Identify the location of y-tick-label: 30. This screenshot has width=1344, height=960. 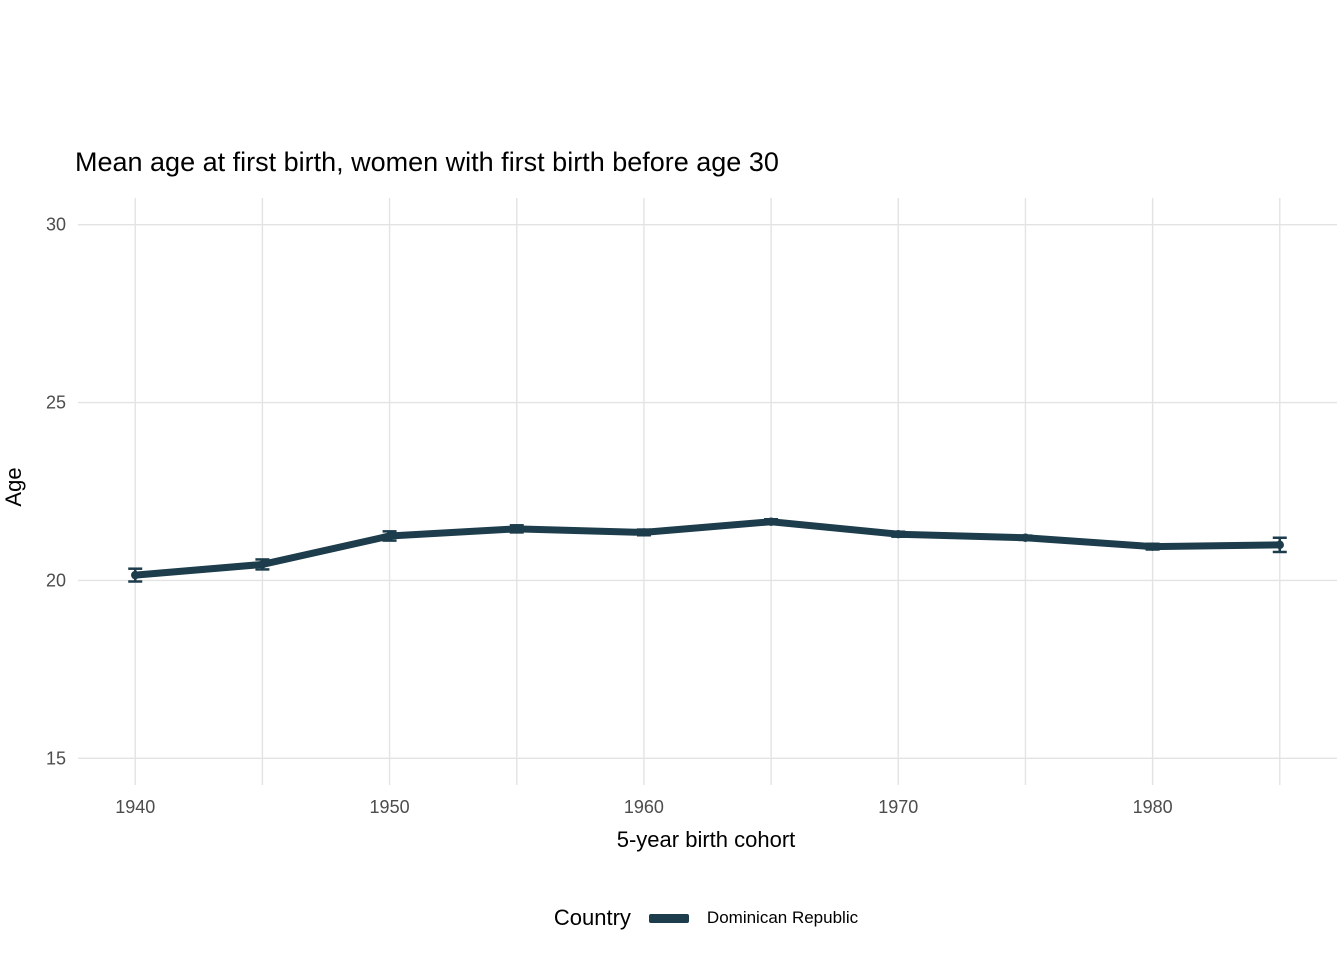
(56, 225).